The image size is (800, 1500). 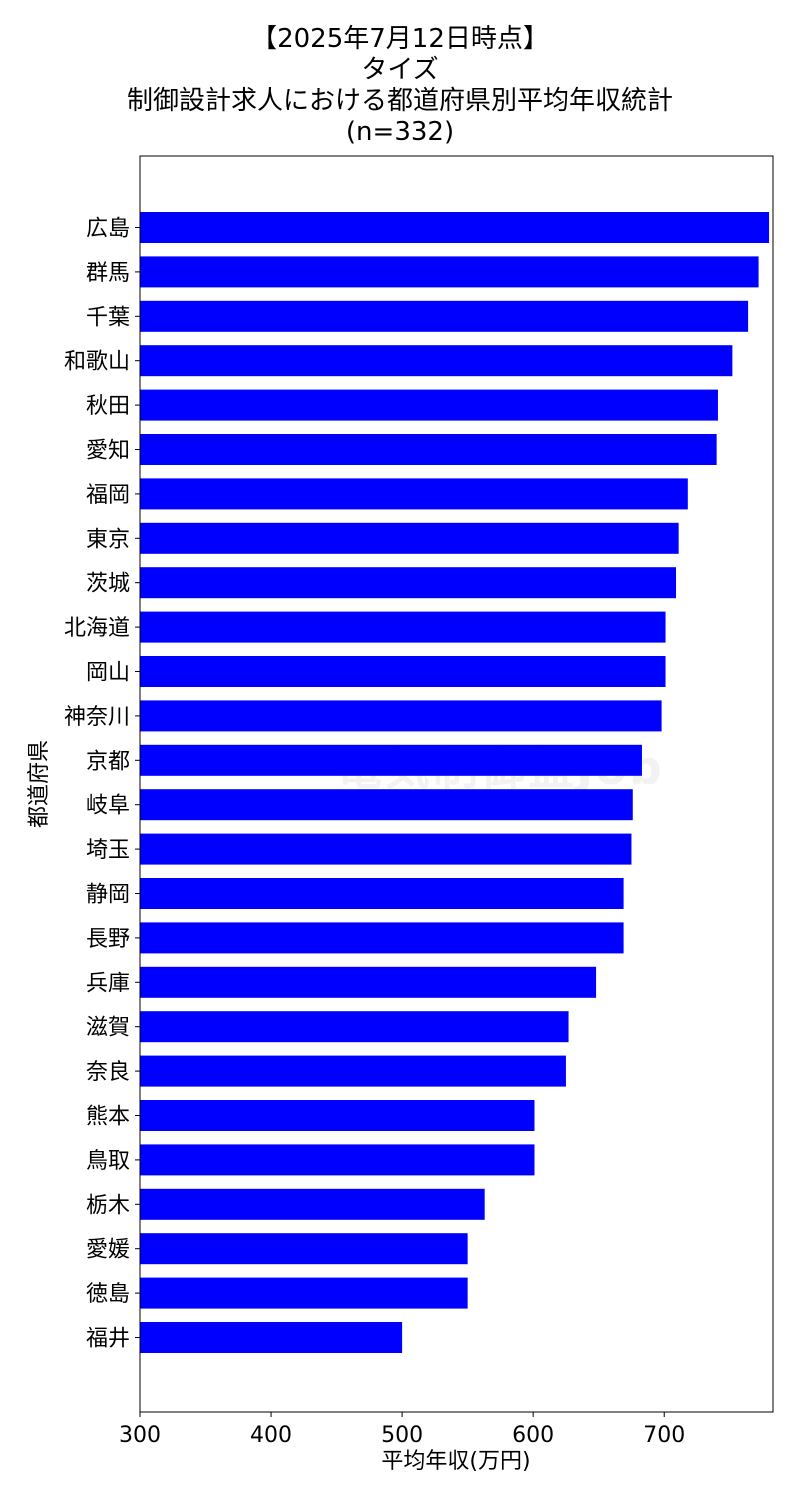 What do you see at coordinates (400, 39) in the screenshot?
I see `title-line-date: 【2025年7月12日時点】` at bounding box center [400, 39].